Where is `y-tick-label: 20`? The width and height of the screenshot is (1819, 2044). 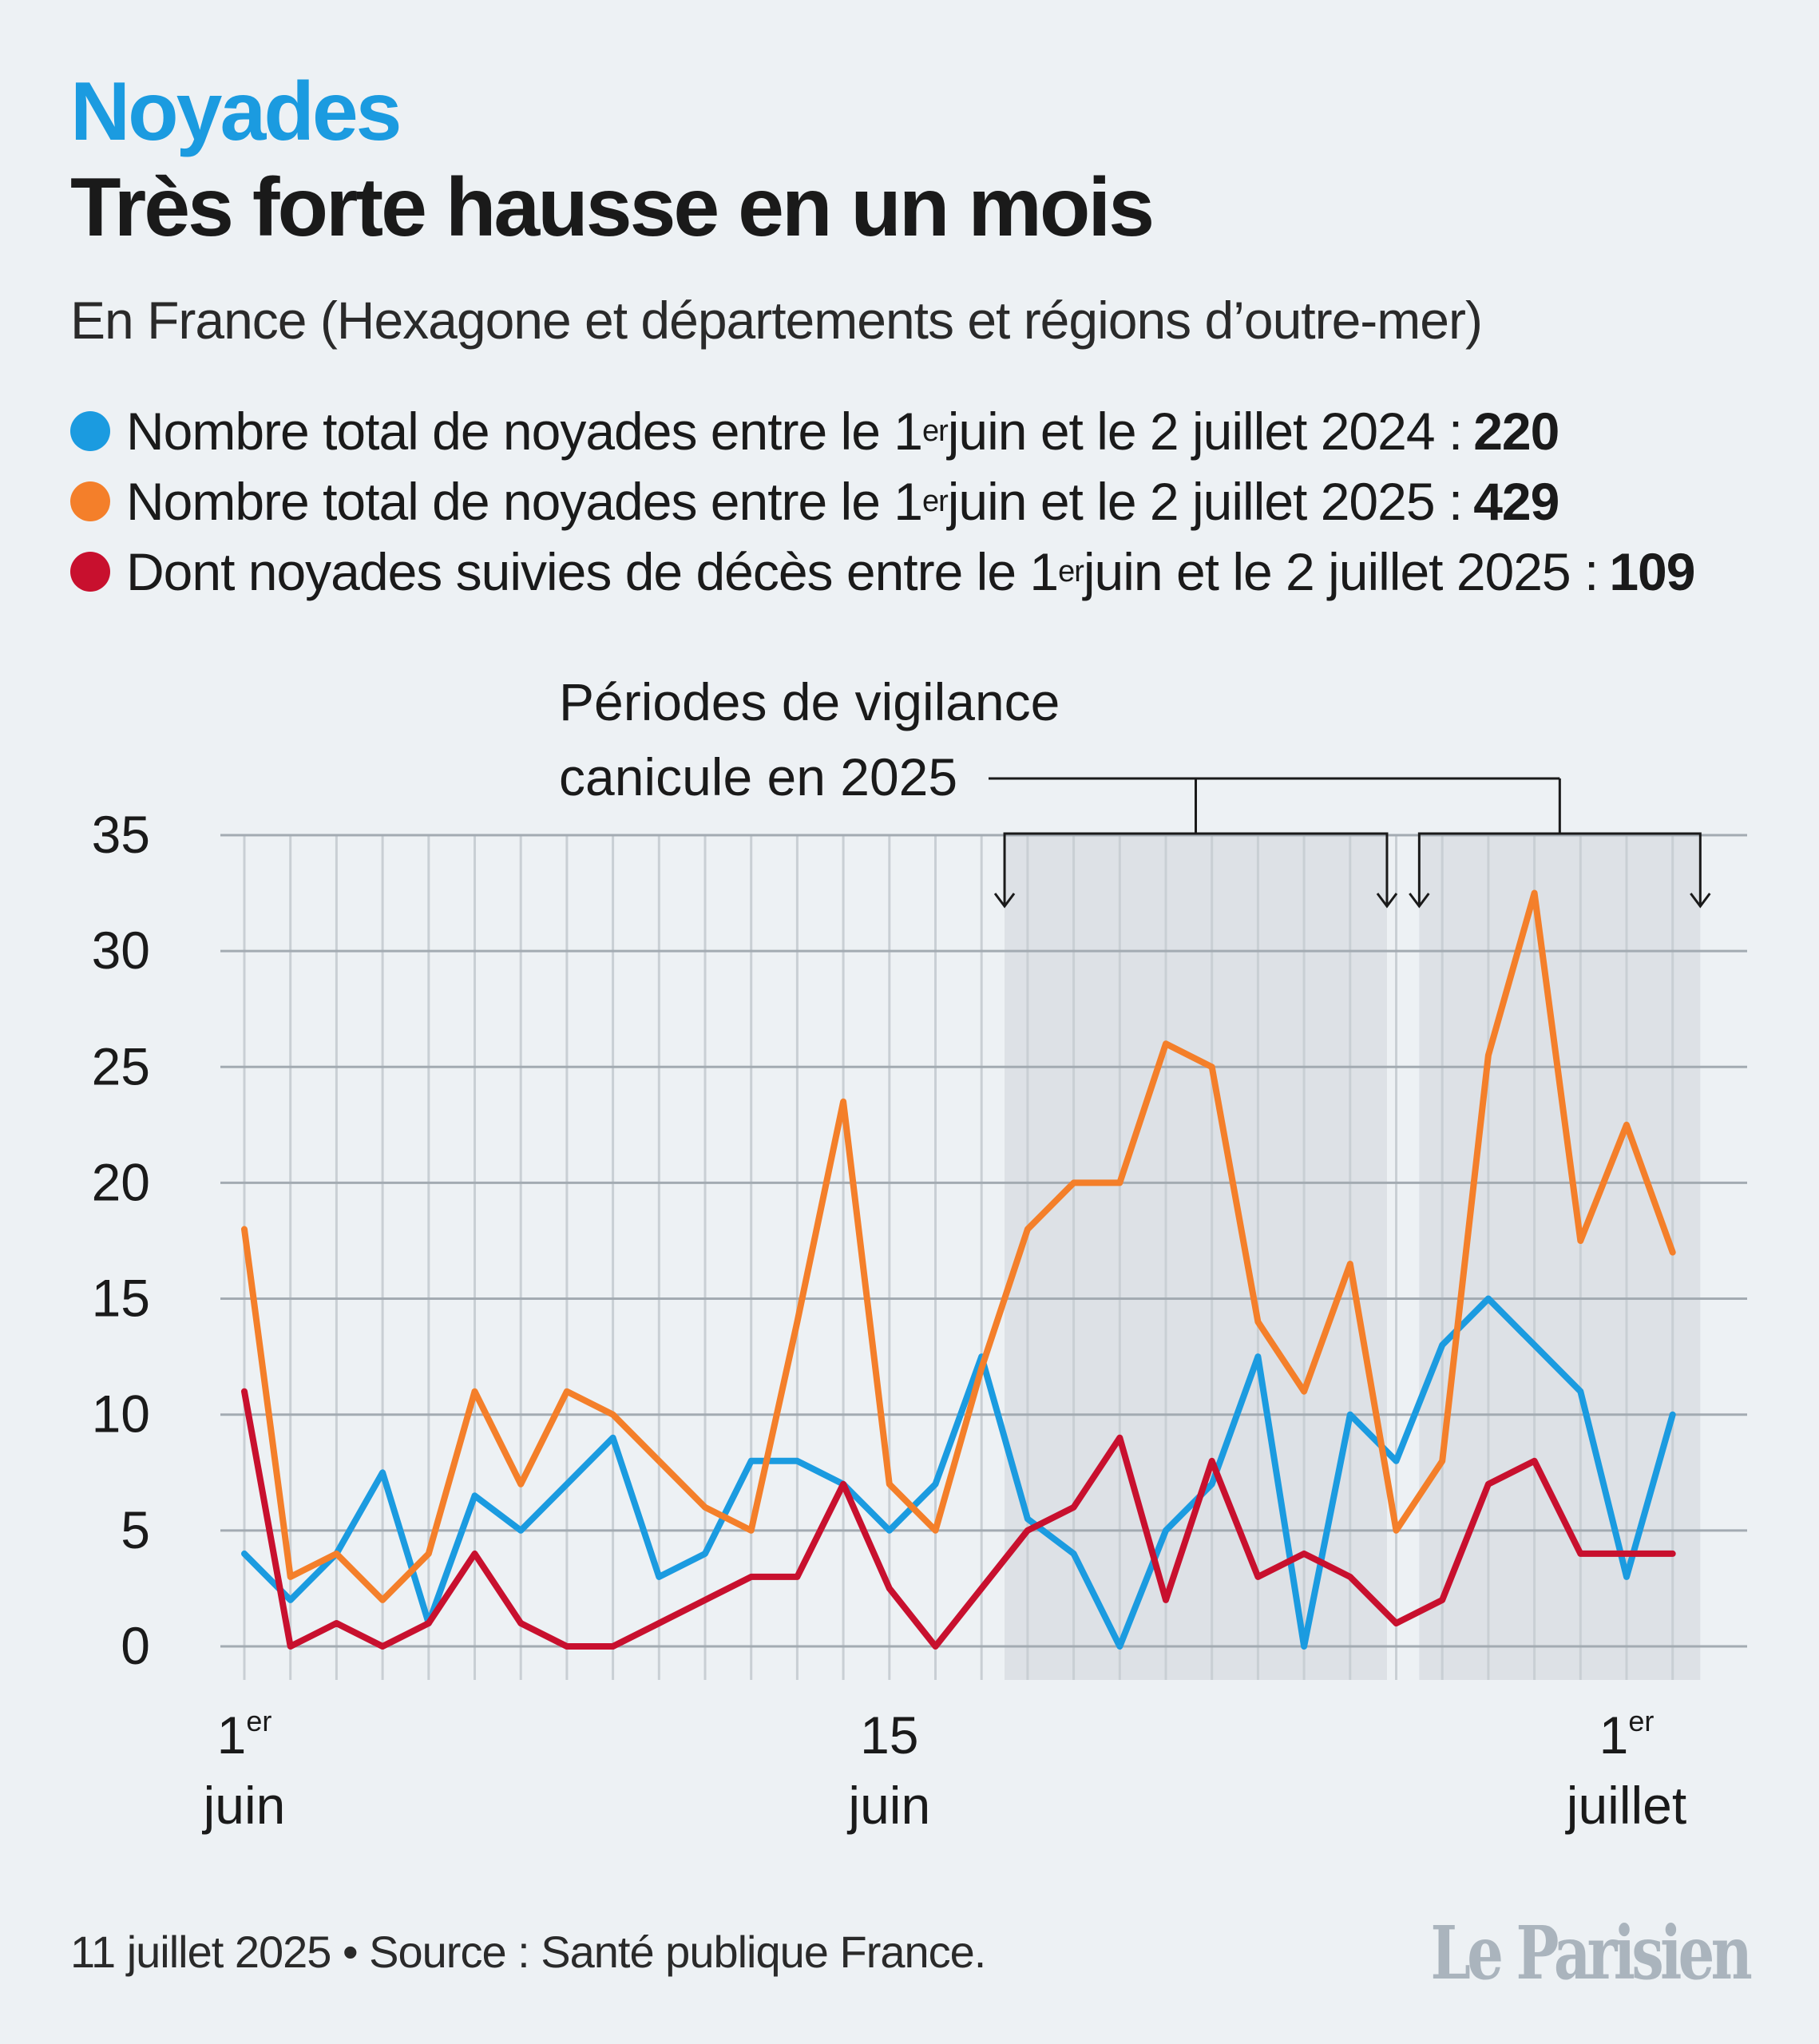 y-tick-label: 20 is located at coordinates (121, 1181).